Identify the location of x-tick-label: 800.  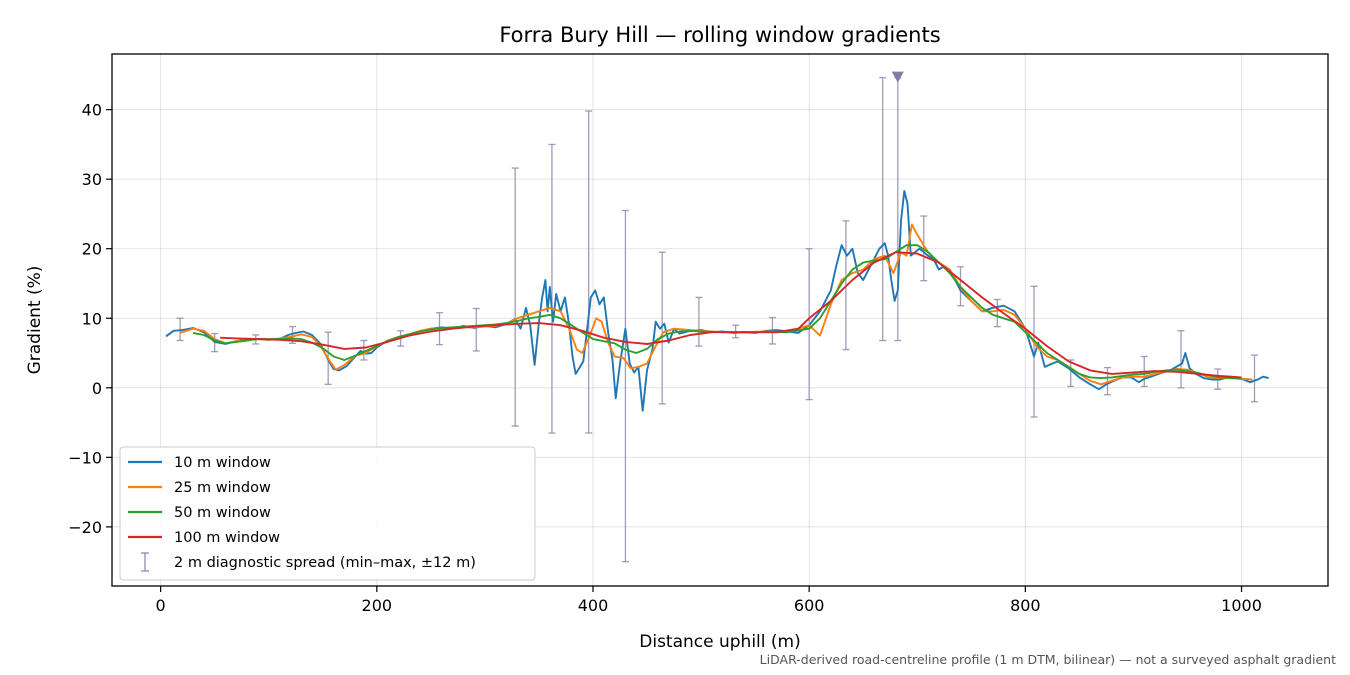
(1025, 605).